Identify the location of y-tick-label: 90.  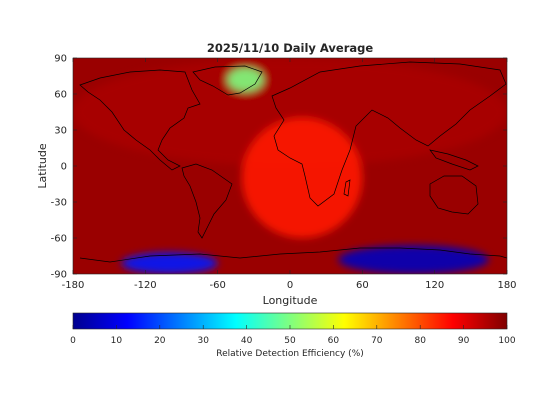
(60, 59).